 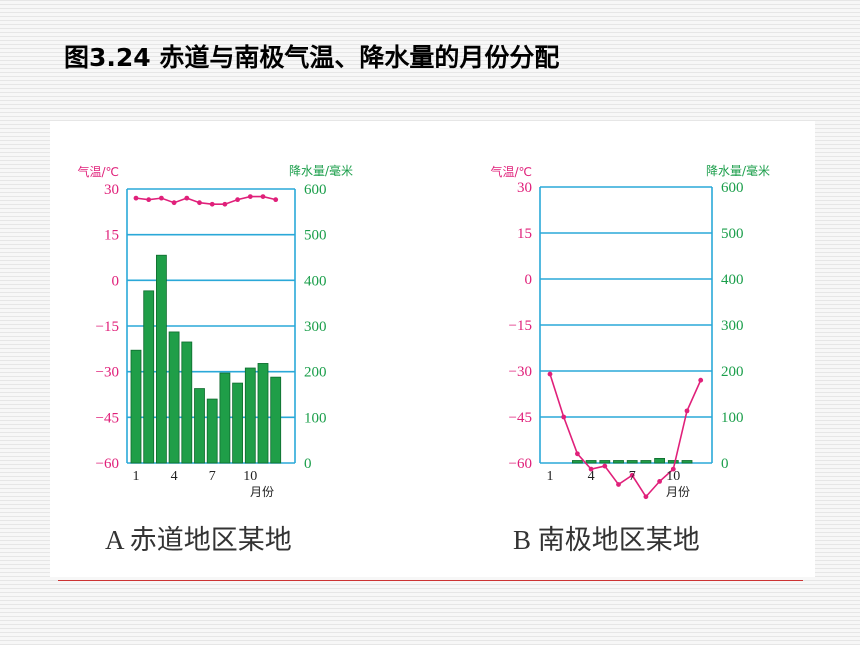 What do you see at coordinates (198, 540) in the screenshot?
I see `chart-caption: A 赤道地区某地` at bounding box center [198, 540].